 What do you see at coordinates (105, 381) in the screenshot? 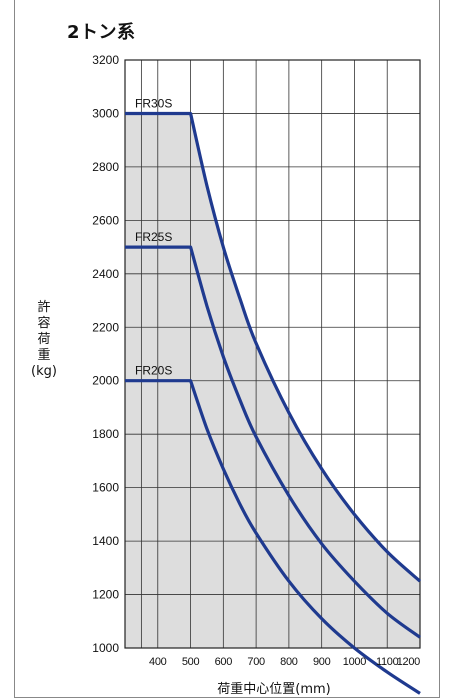
I see `y-tick-label: 2000` at bounding box center [105, 381].